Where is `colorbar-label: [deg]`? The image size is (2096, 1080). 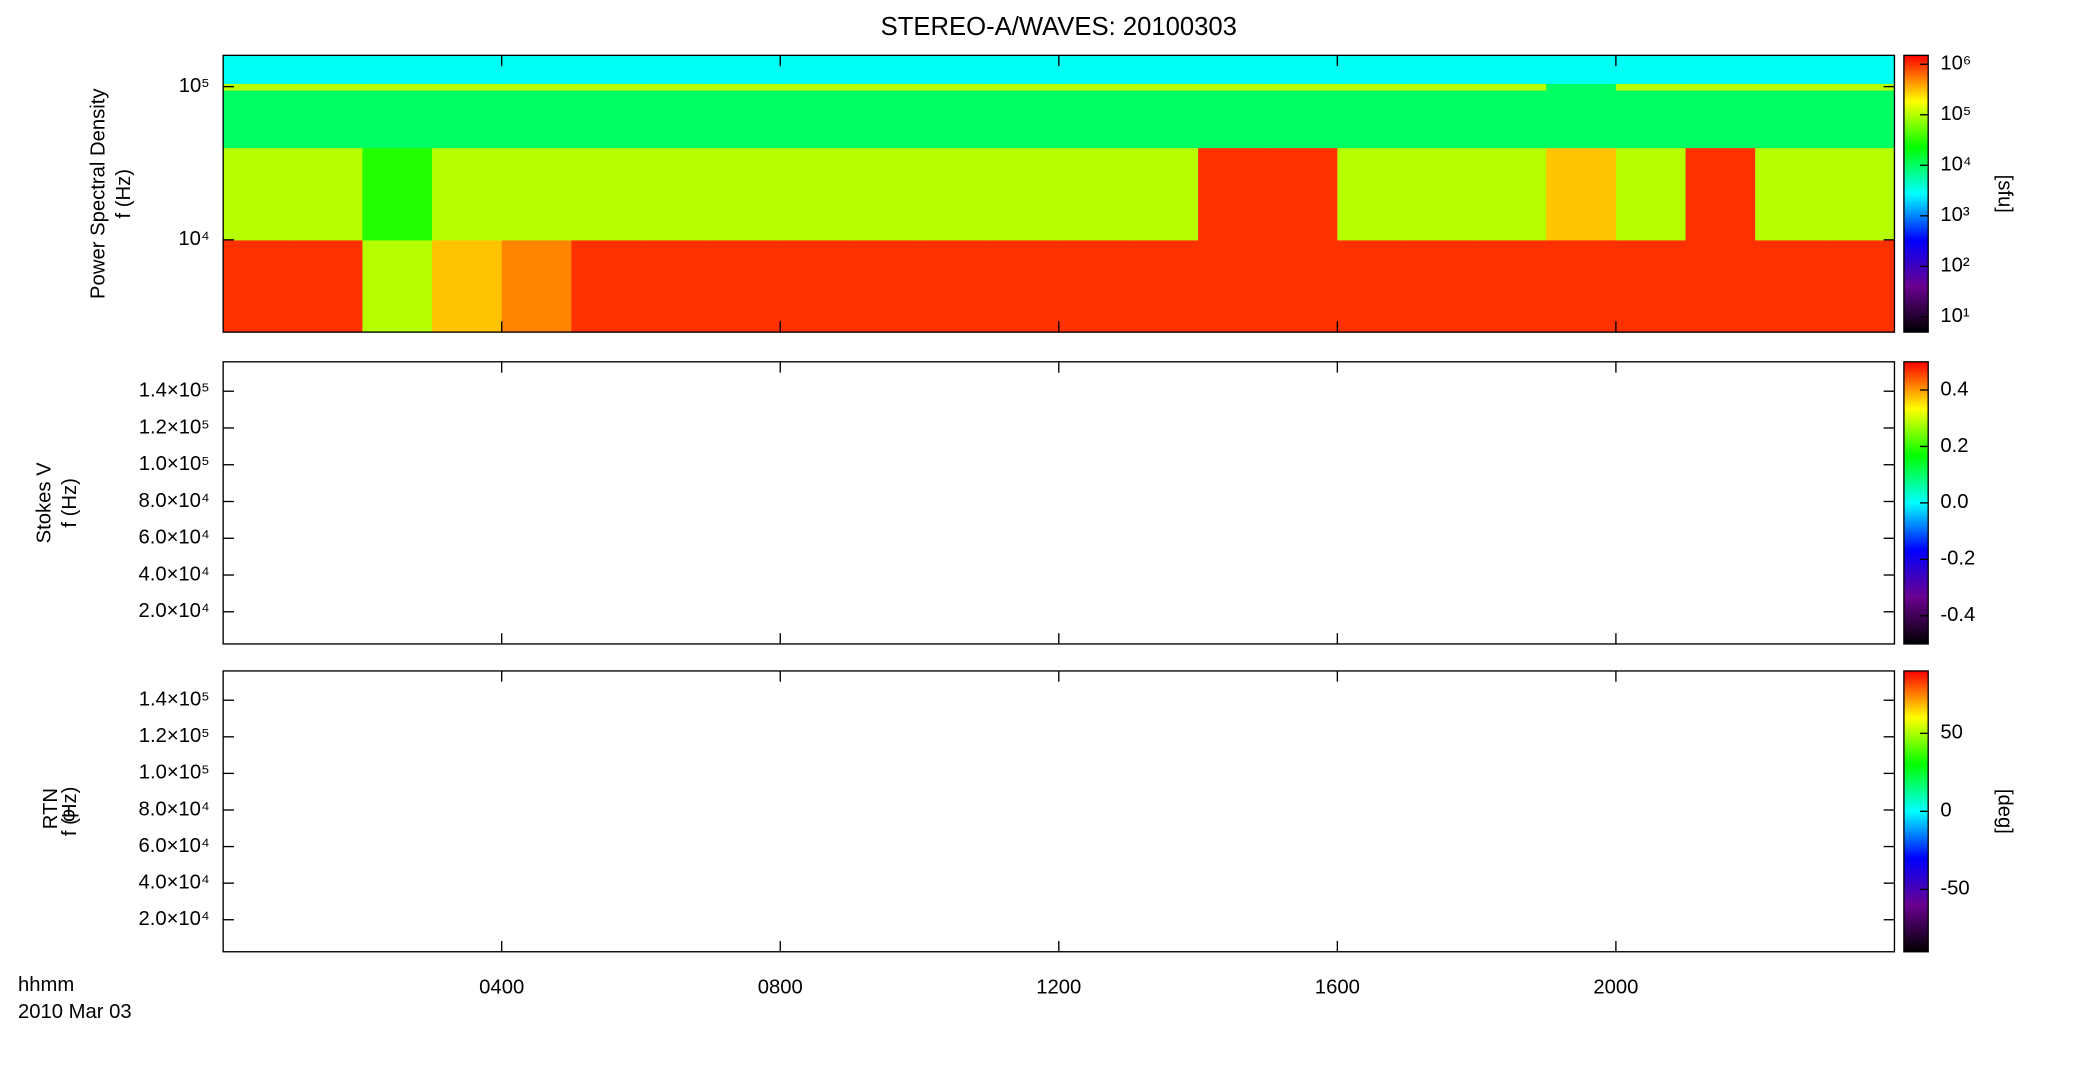 colorbar-label: [deg] is located at coordinates (2004, 811).